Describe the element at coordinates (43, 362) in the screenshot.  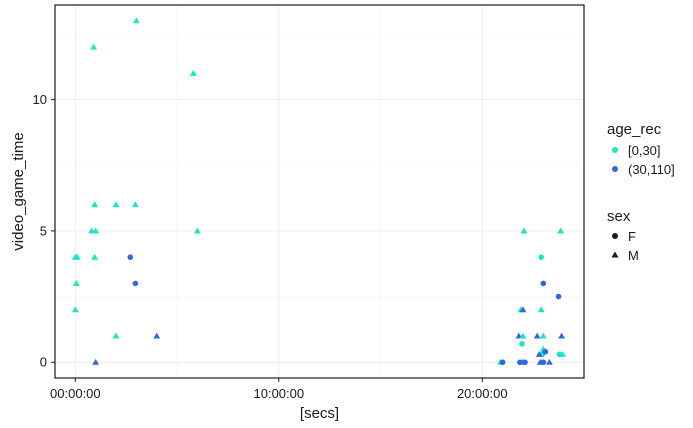
I see `y-tick-label: 0` at that location.